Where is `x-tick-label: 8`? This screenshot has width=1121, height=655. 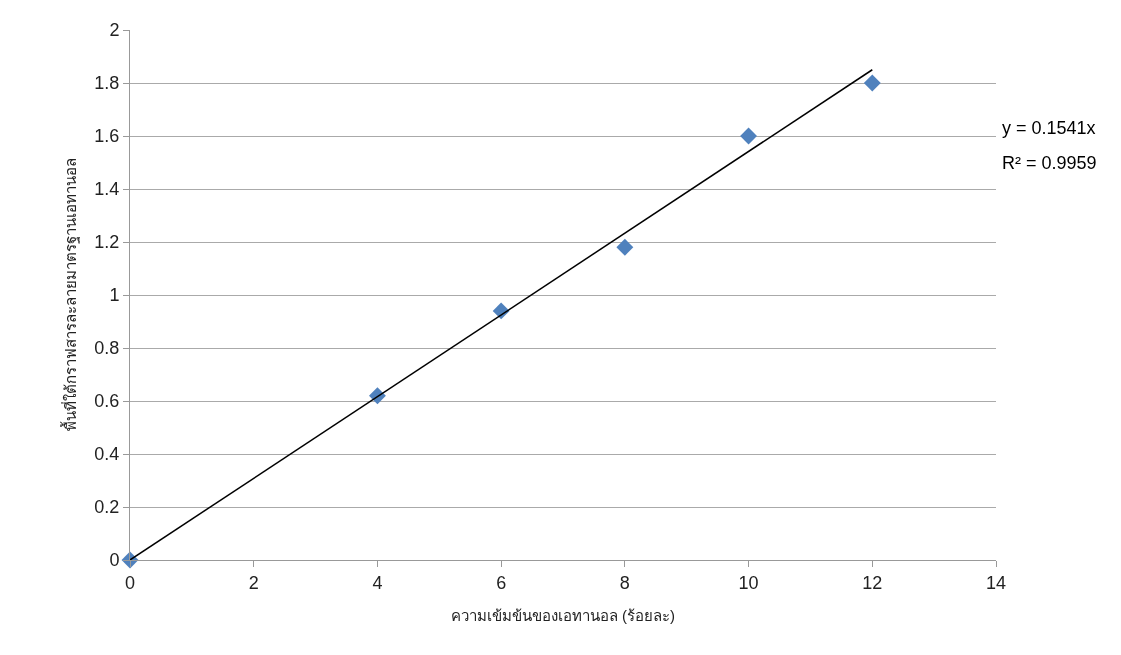 x-tick-label: 8 is located at coordinates (624, 582).